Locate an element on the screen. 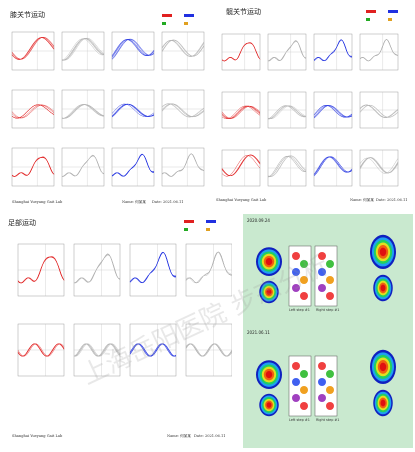 This screenshot has height=452, width=415. hip-footer-name: Name: 何某某 is located at coordinates (362, 200).